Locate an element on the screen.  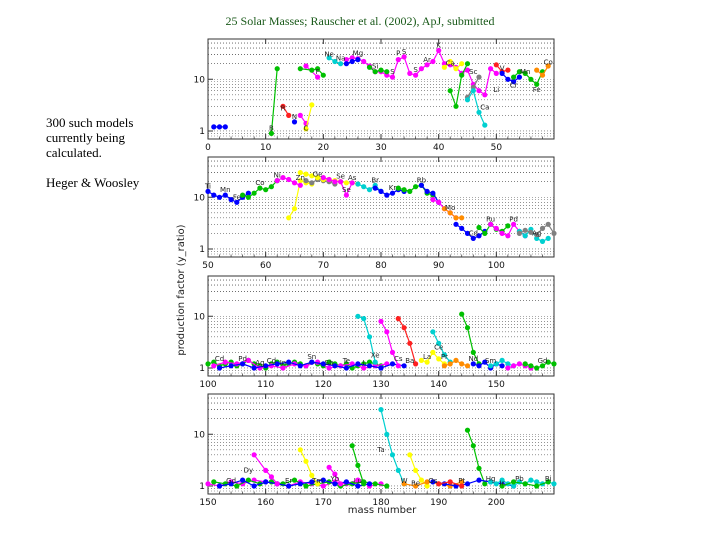
x-tick-label: 140 is located at coordinates (438, 385).